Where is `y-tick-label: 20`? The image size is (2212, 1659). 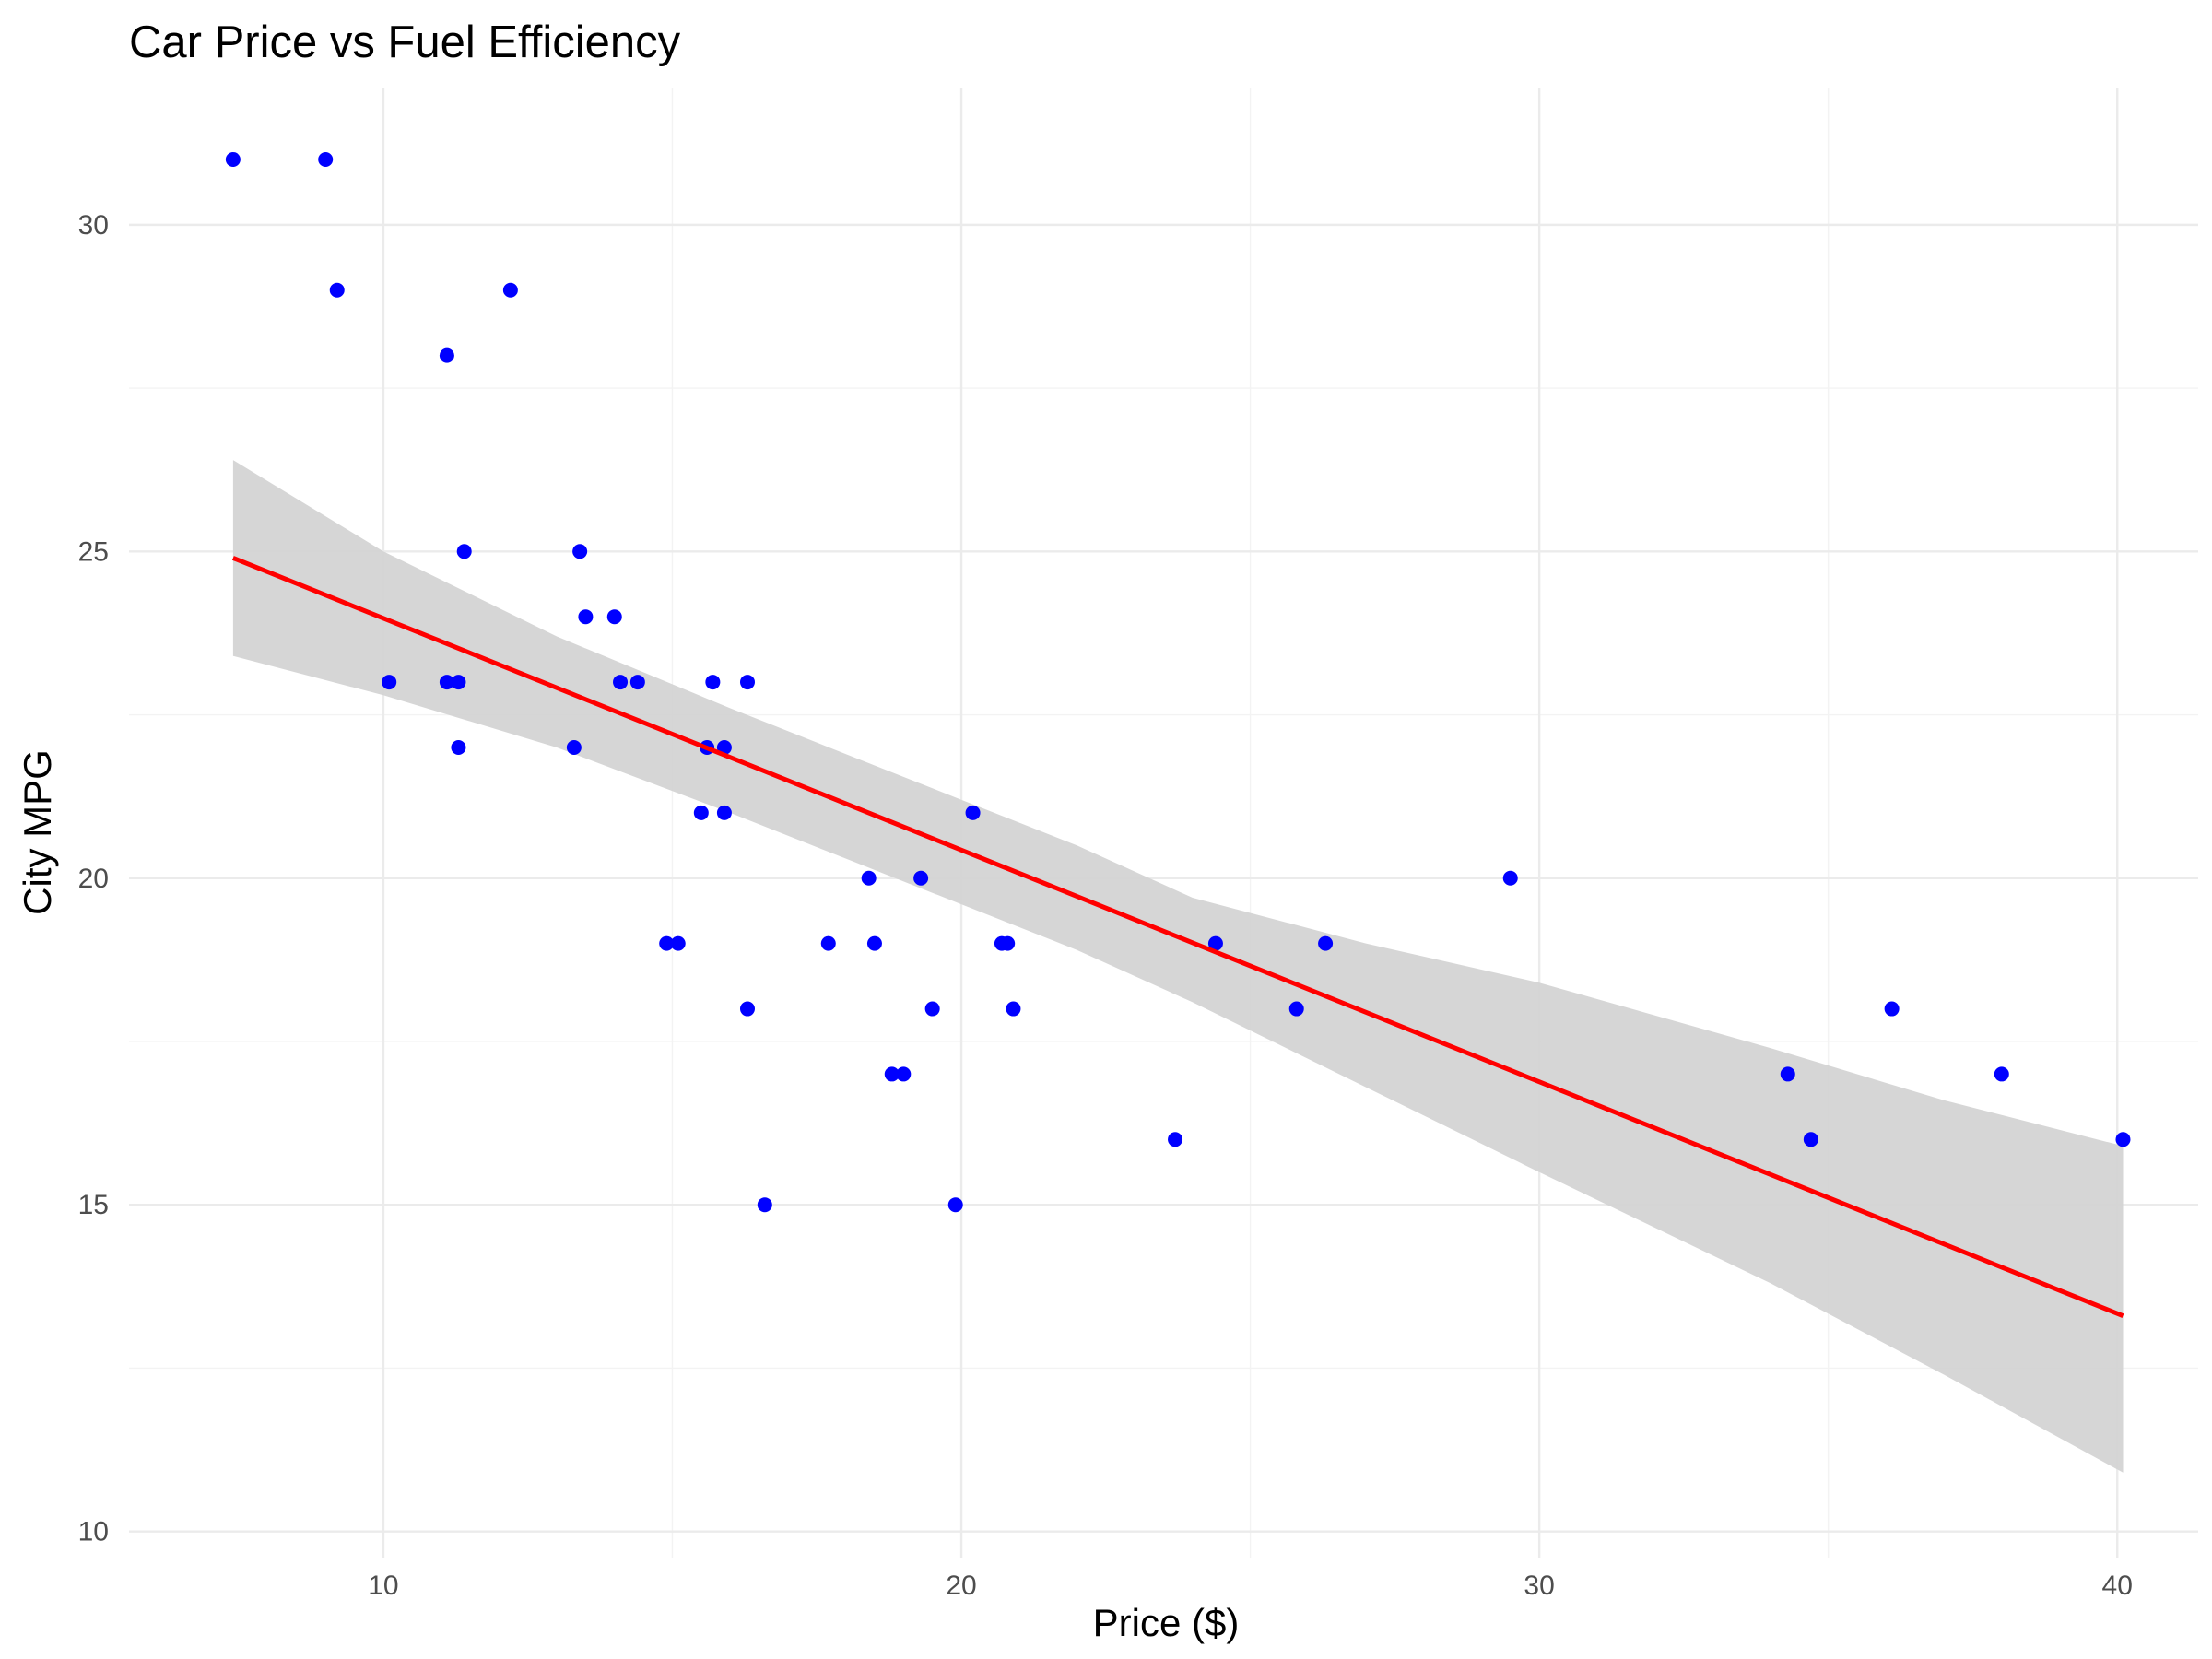 y-tick-label: 20 is located at coordinates (93, 879).